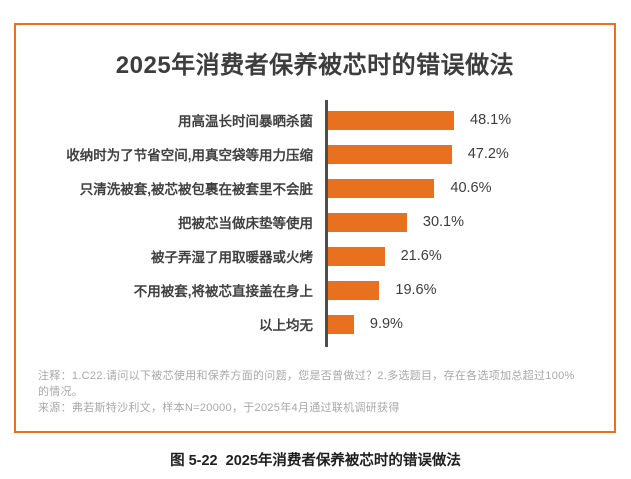  What do you see at coordinates (245, 223) in the screenshot?
I see `category-label: 把被芯当做床垫等使用` at bounding box center [245, 223].